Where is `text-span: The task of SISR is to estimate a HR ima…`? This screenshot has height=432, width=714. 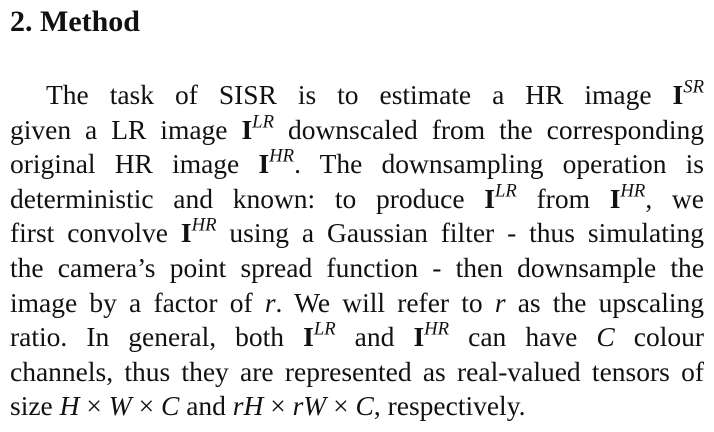 text-span: The task of SISR is to estimate a HR ima… is located at coordinates (359, 94).